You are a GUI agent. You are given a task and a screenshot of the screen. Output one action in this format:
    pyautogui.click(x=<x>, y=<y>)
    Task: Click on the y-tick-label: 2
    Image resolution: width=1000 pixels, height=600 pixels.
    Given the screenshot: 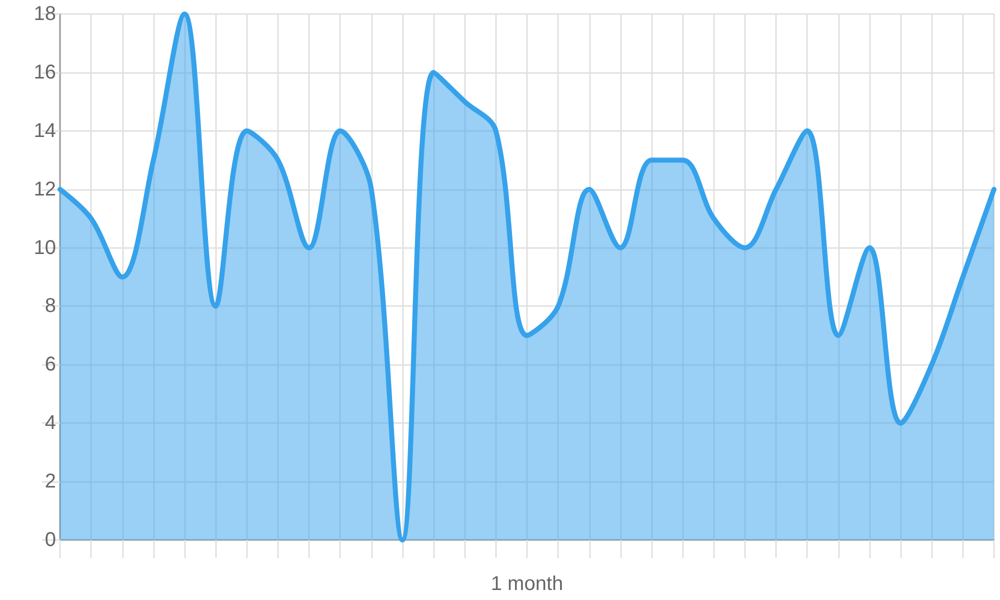 What is the action you would take?
    pyautogui.click(x=50, y=481)
    